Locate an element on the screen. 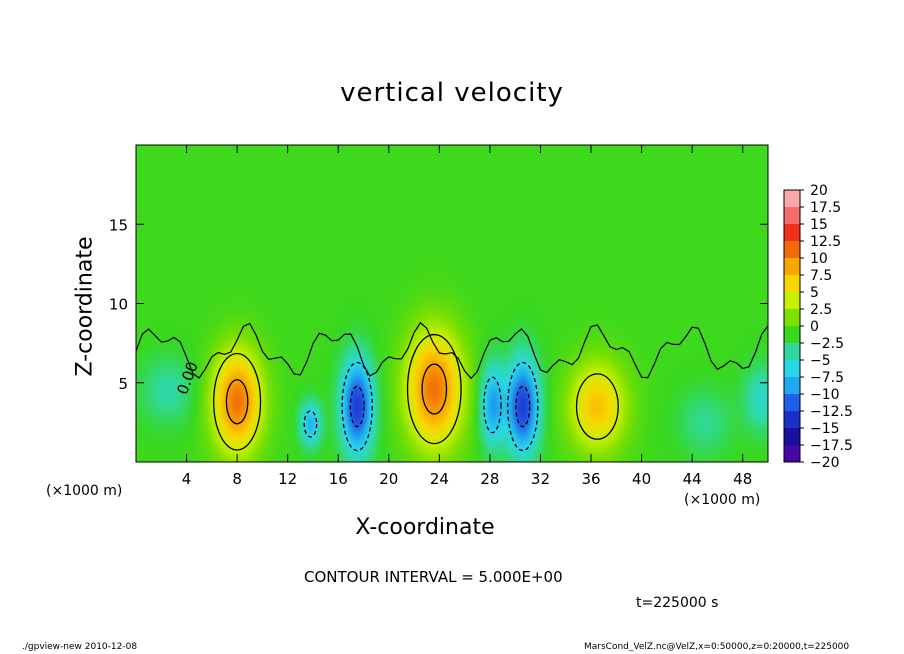 This screenshot has height=654, width=904. colorbar-tick-label: −17.5 is located at coordinates (831, 446).